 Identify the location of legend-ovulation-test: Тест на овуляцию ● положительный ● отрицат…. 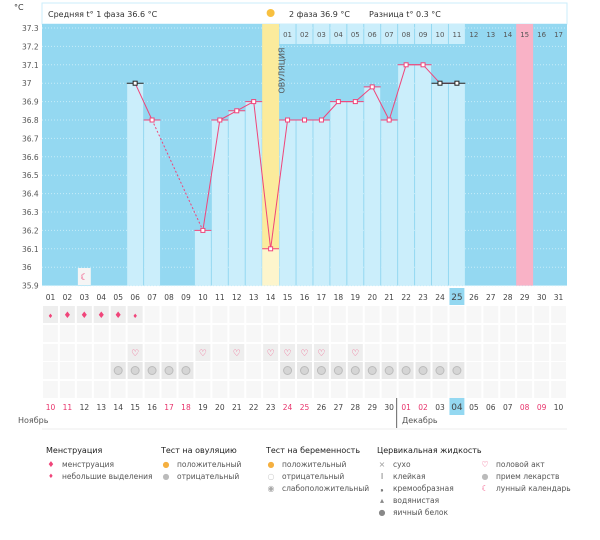
(201, 464).